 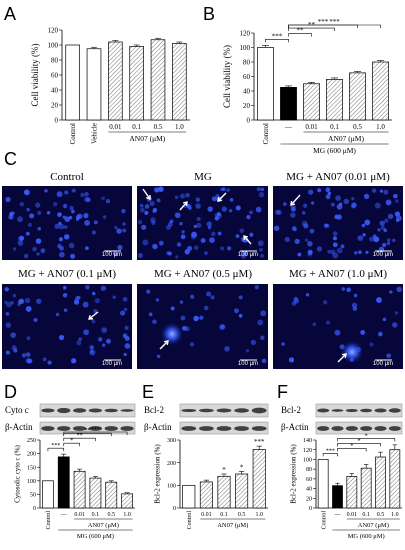 I want to click on x-tick-label: 0.1, so click(x=334, y=127).